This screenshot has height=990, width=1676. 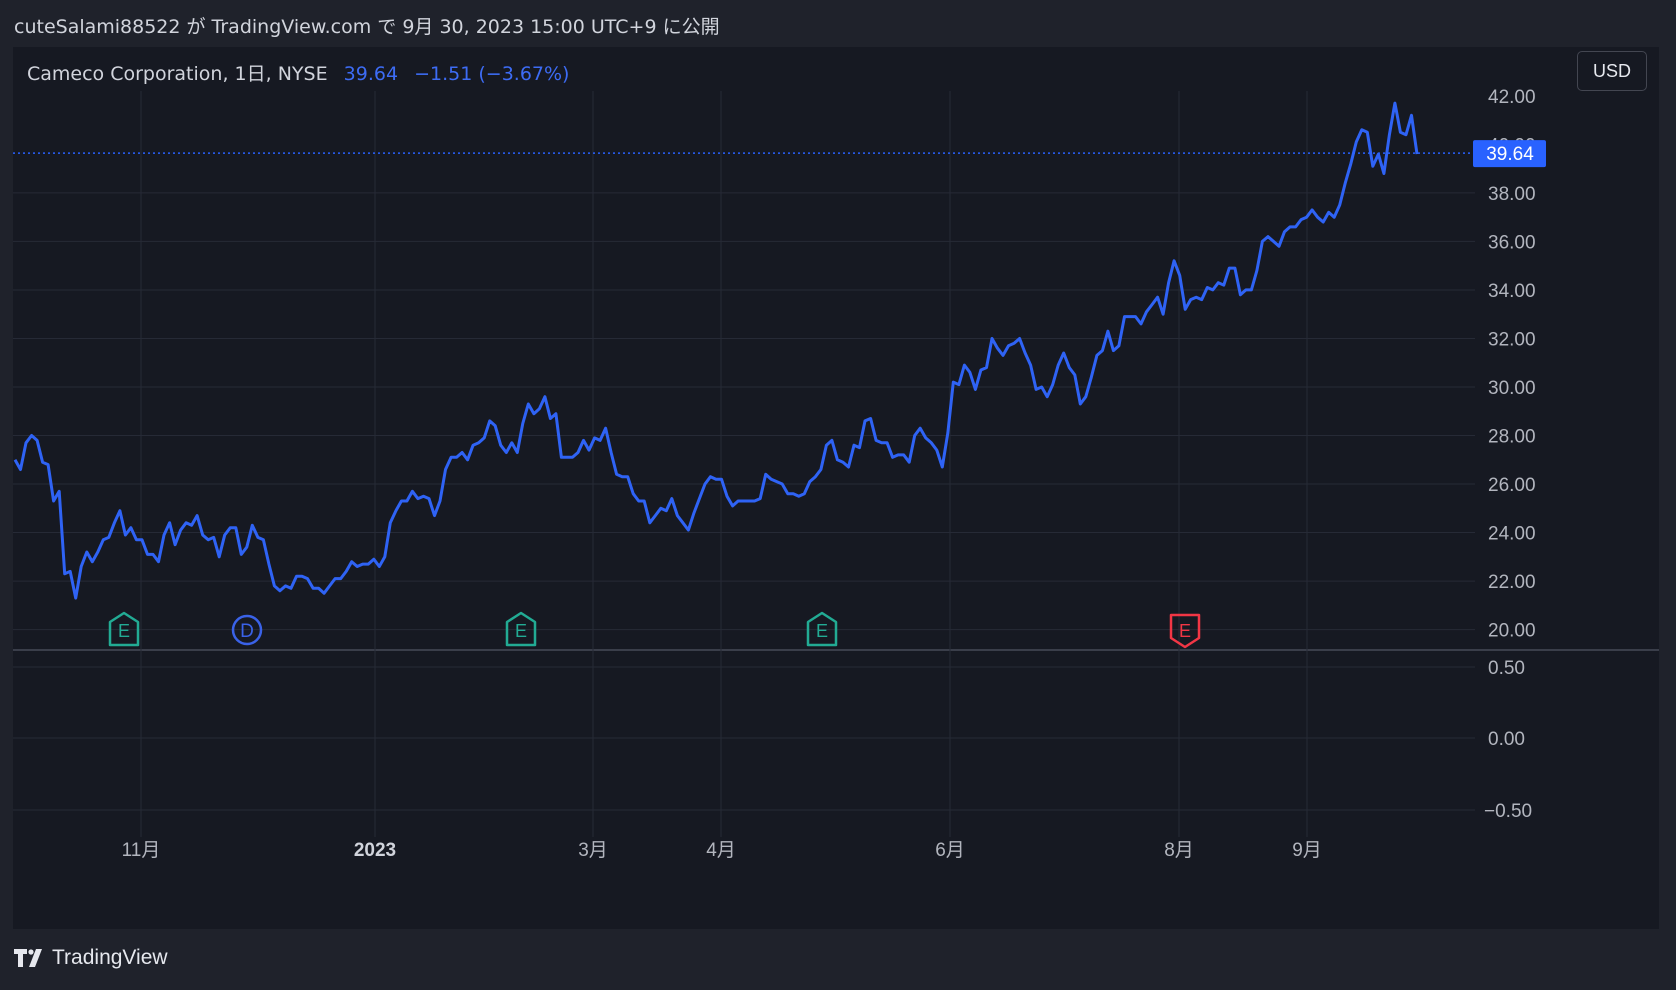 I want to click on tradingview-logo: TradingView, so click(x=91, y=958).